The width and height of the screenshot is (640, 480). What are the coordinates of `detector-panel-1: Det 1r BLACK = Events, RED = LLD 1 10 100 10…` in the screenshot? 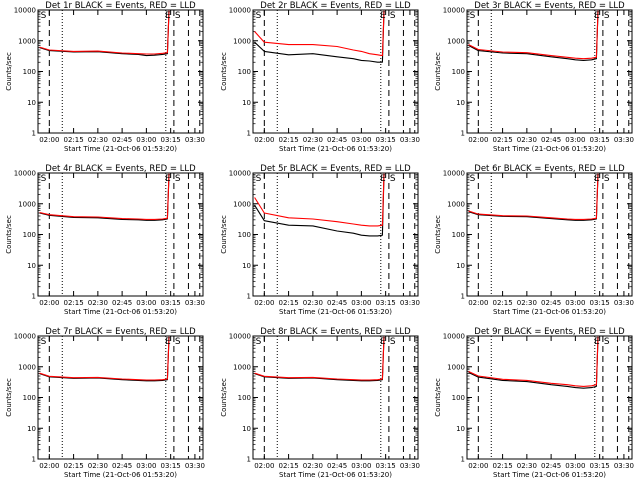 It's located at (105, 77).